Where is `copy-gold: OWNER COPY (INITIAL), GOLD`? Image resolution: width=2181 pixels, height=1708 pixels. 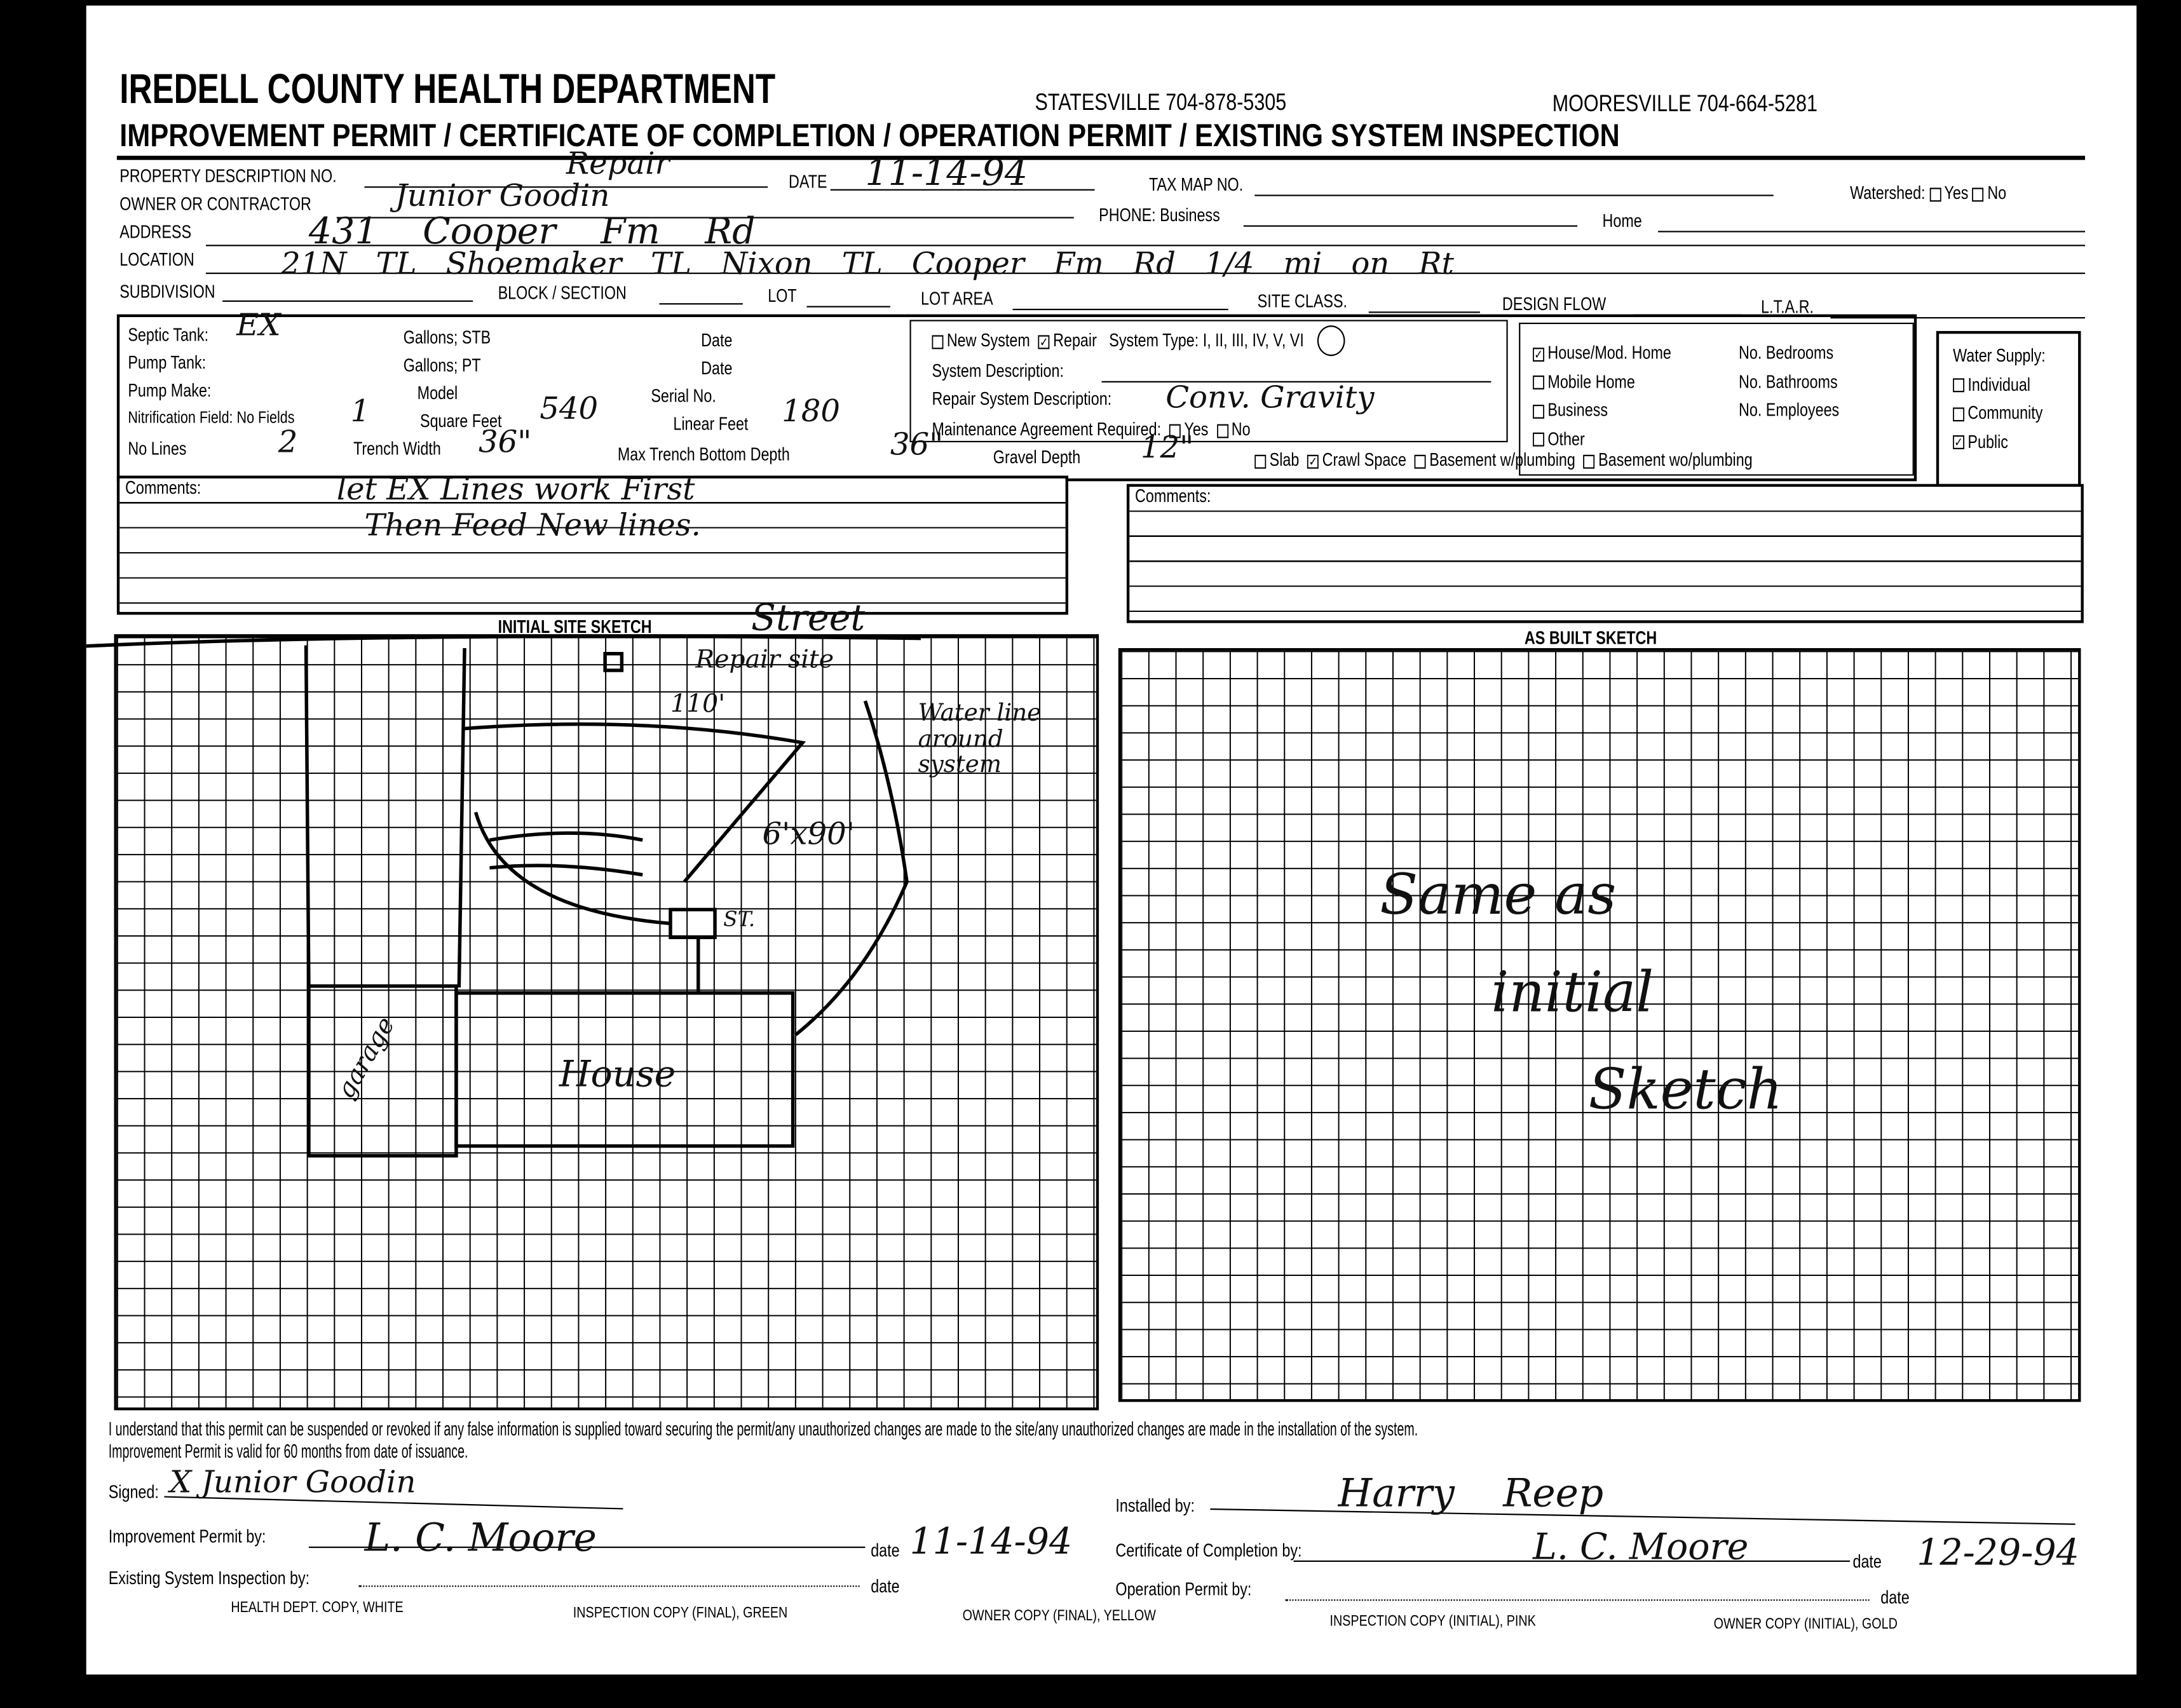
copy-gold: OWNER COPY (INITIAL), GOLD is located at coordinates (1806, 1624).